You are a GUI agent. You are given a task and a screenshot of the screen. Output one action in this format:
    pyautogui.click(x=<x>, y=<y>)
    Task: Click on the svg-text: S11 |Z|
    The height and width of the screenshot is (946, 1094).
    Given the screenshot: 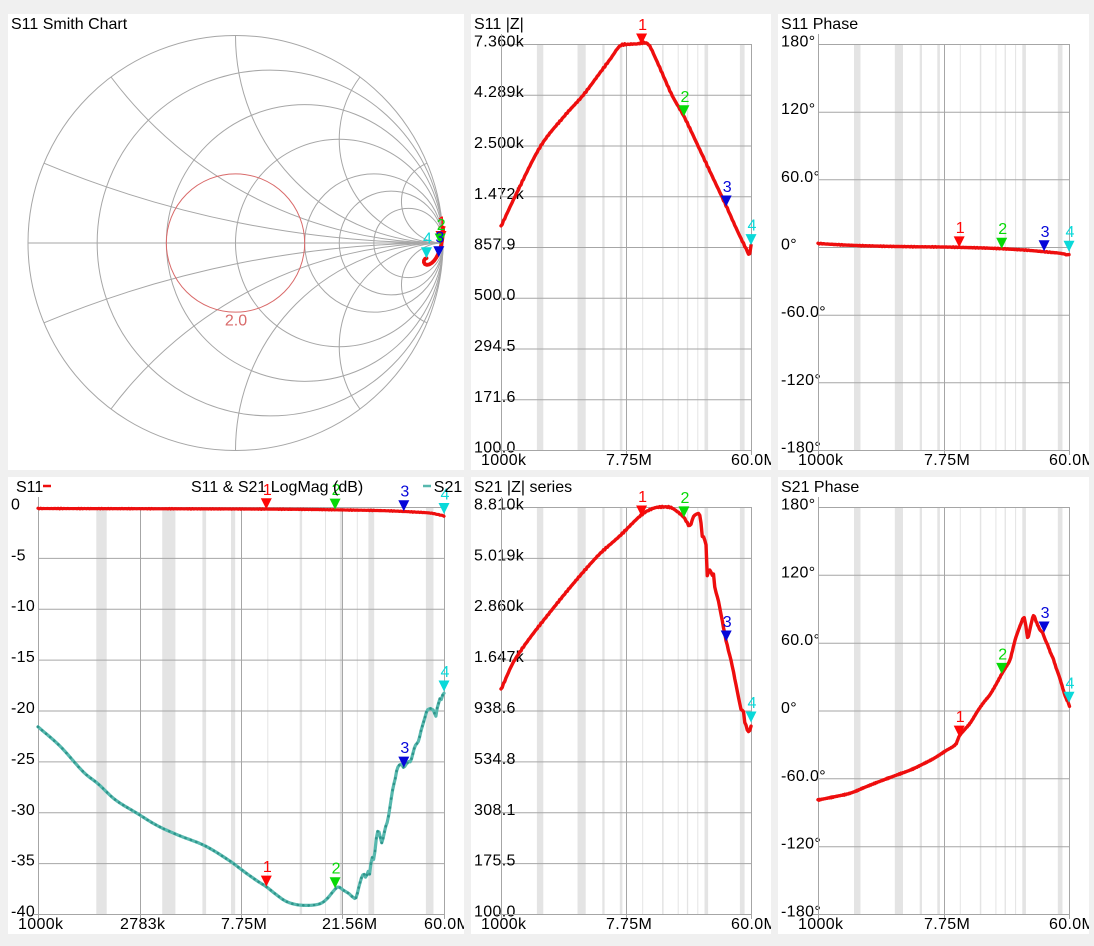 What is the action you would take?
    pyautogui.click(x=499, y=24)
    